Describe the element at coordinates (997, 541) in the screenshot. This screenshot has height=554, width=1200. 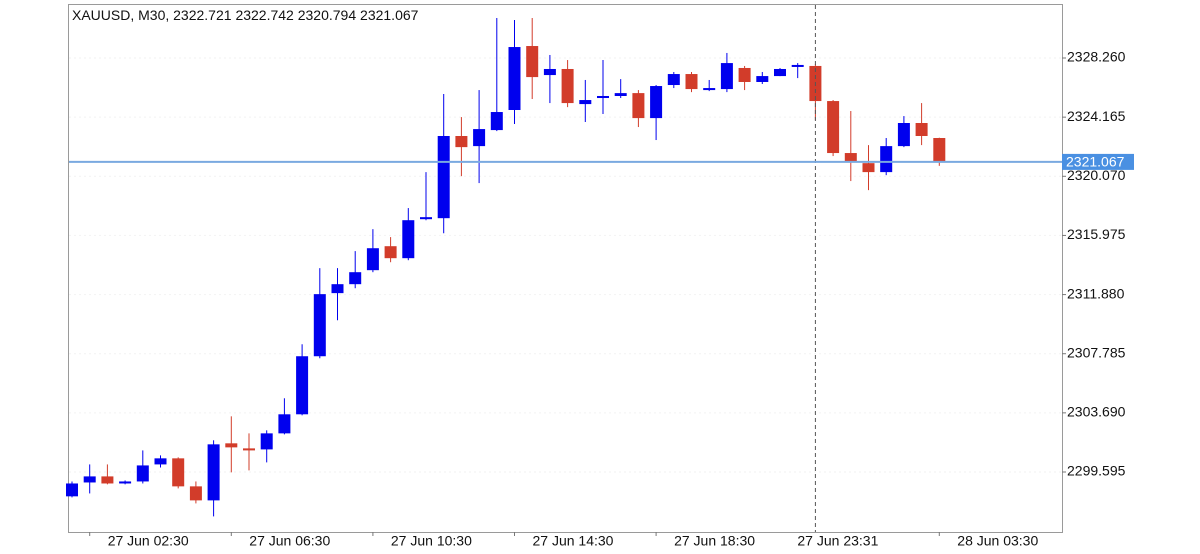
I see `x-tick-label: 28 Jun 03:30` at that location.